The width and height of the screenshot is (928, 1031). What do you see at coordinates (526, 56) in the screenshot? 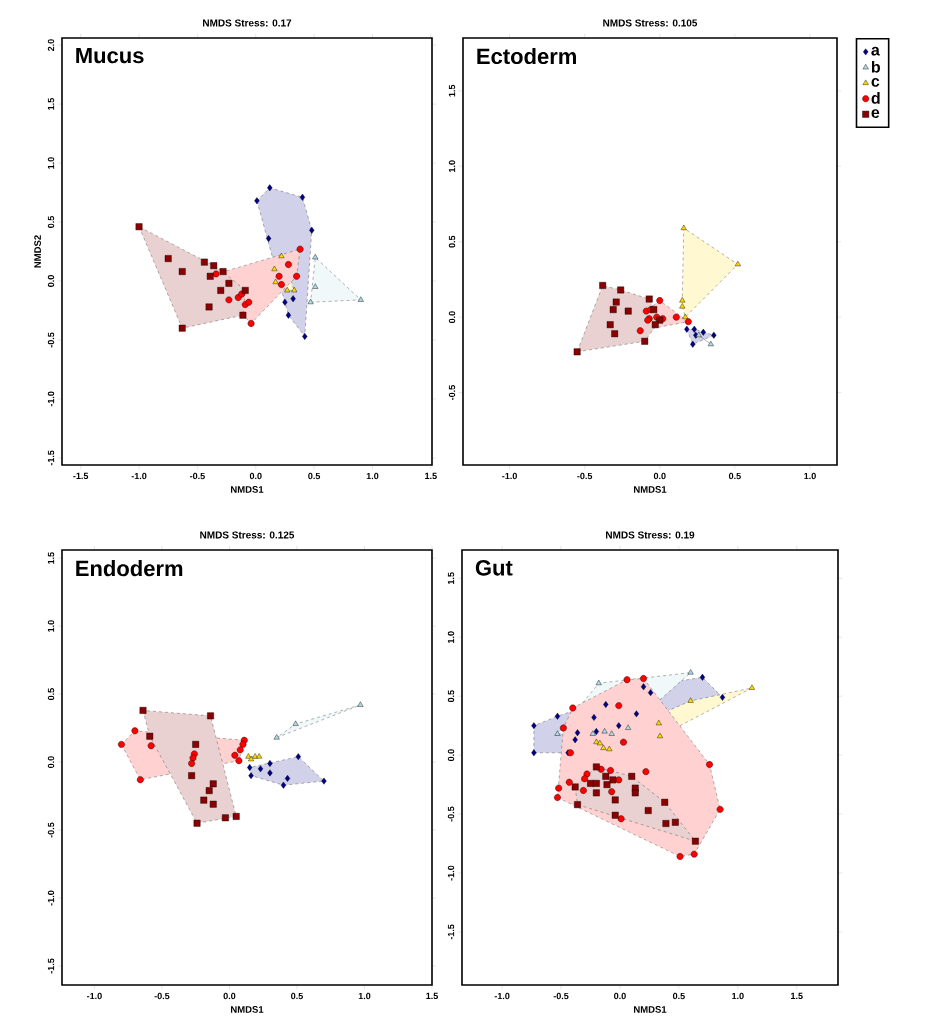
I see `annotation: Ectoderm` at bounding box center [526, 56].